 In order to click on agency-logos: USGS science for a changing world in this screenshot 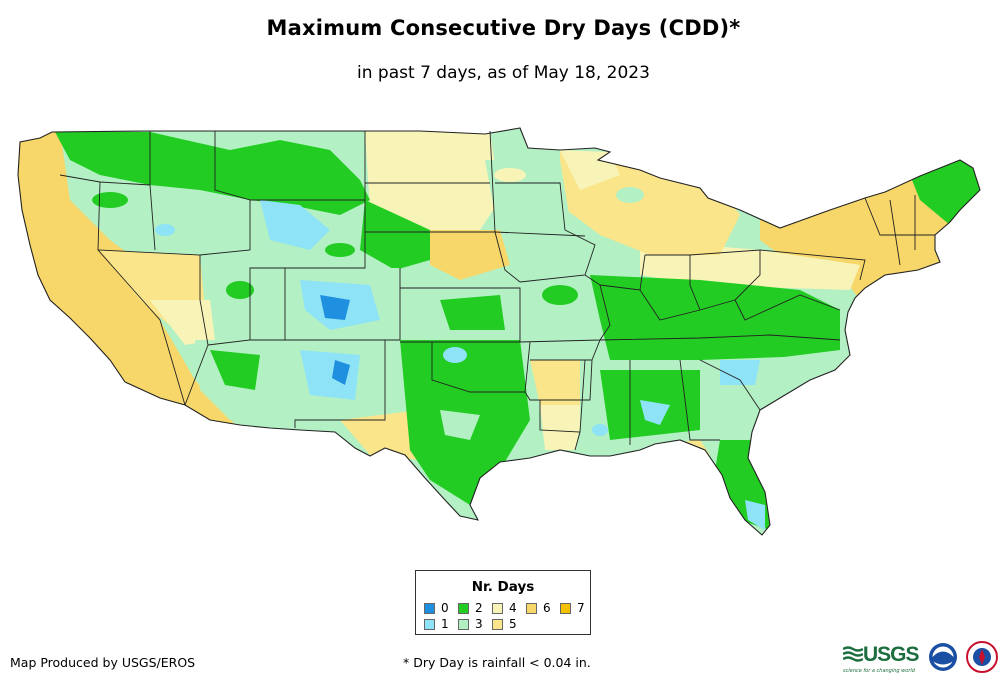, I will do `click(923, 658)`.